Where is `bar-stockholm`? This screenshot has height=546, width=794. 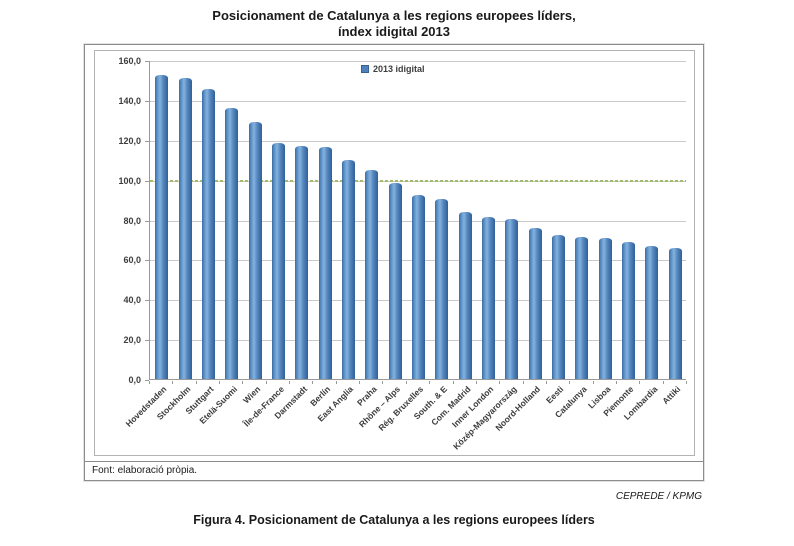 bar-stockholm is located at coordinates (185, 228).